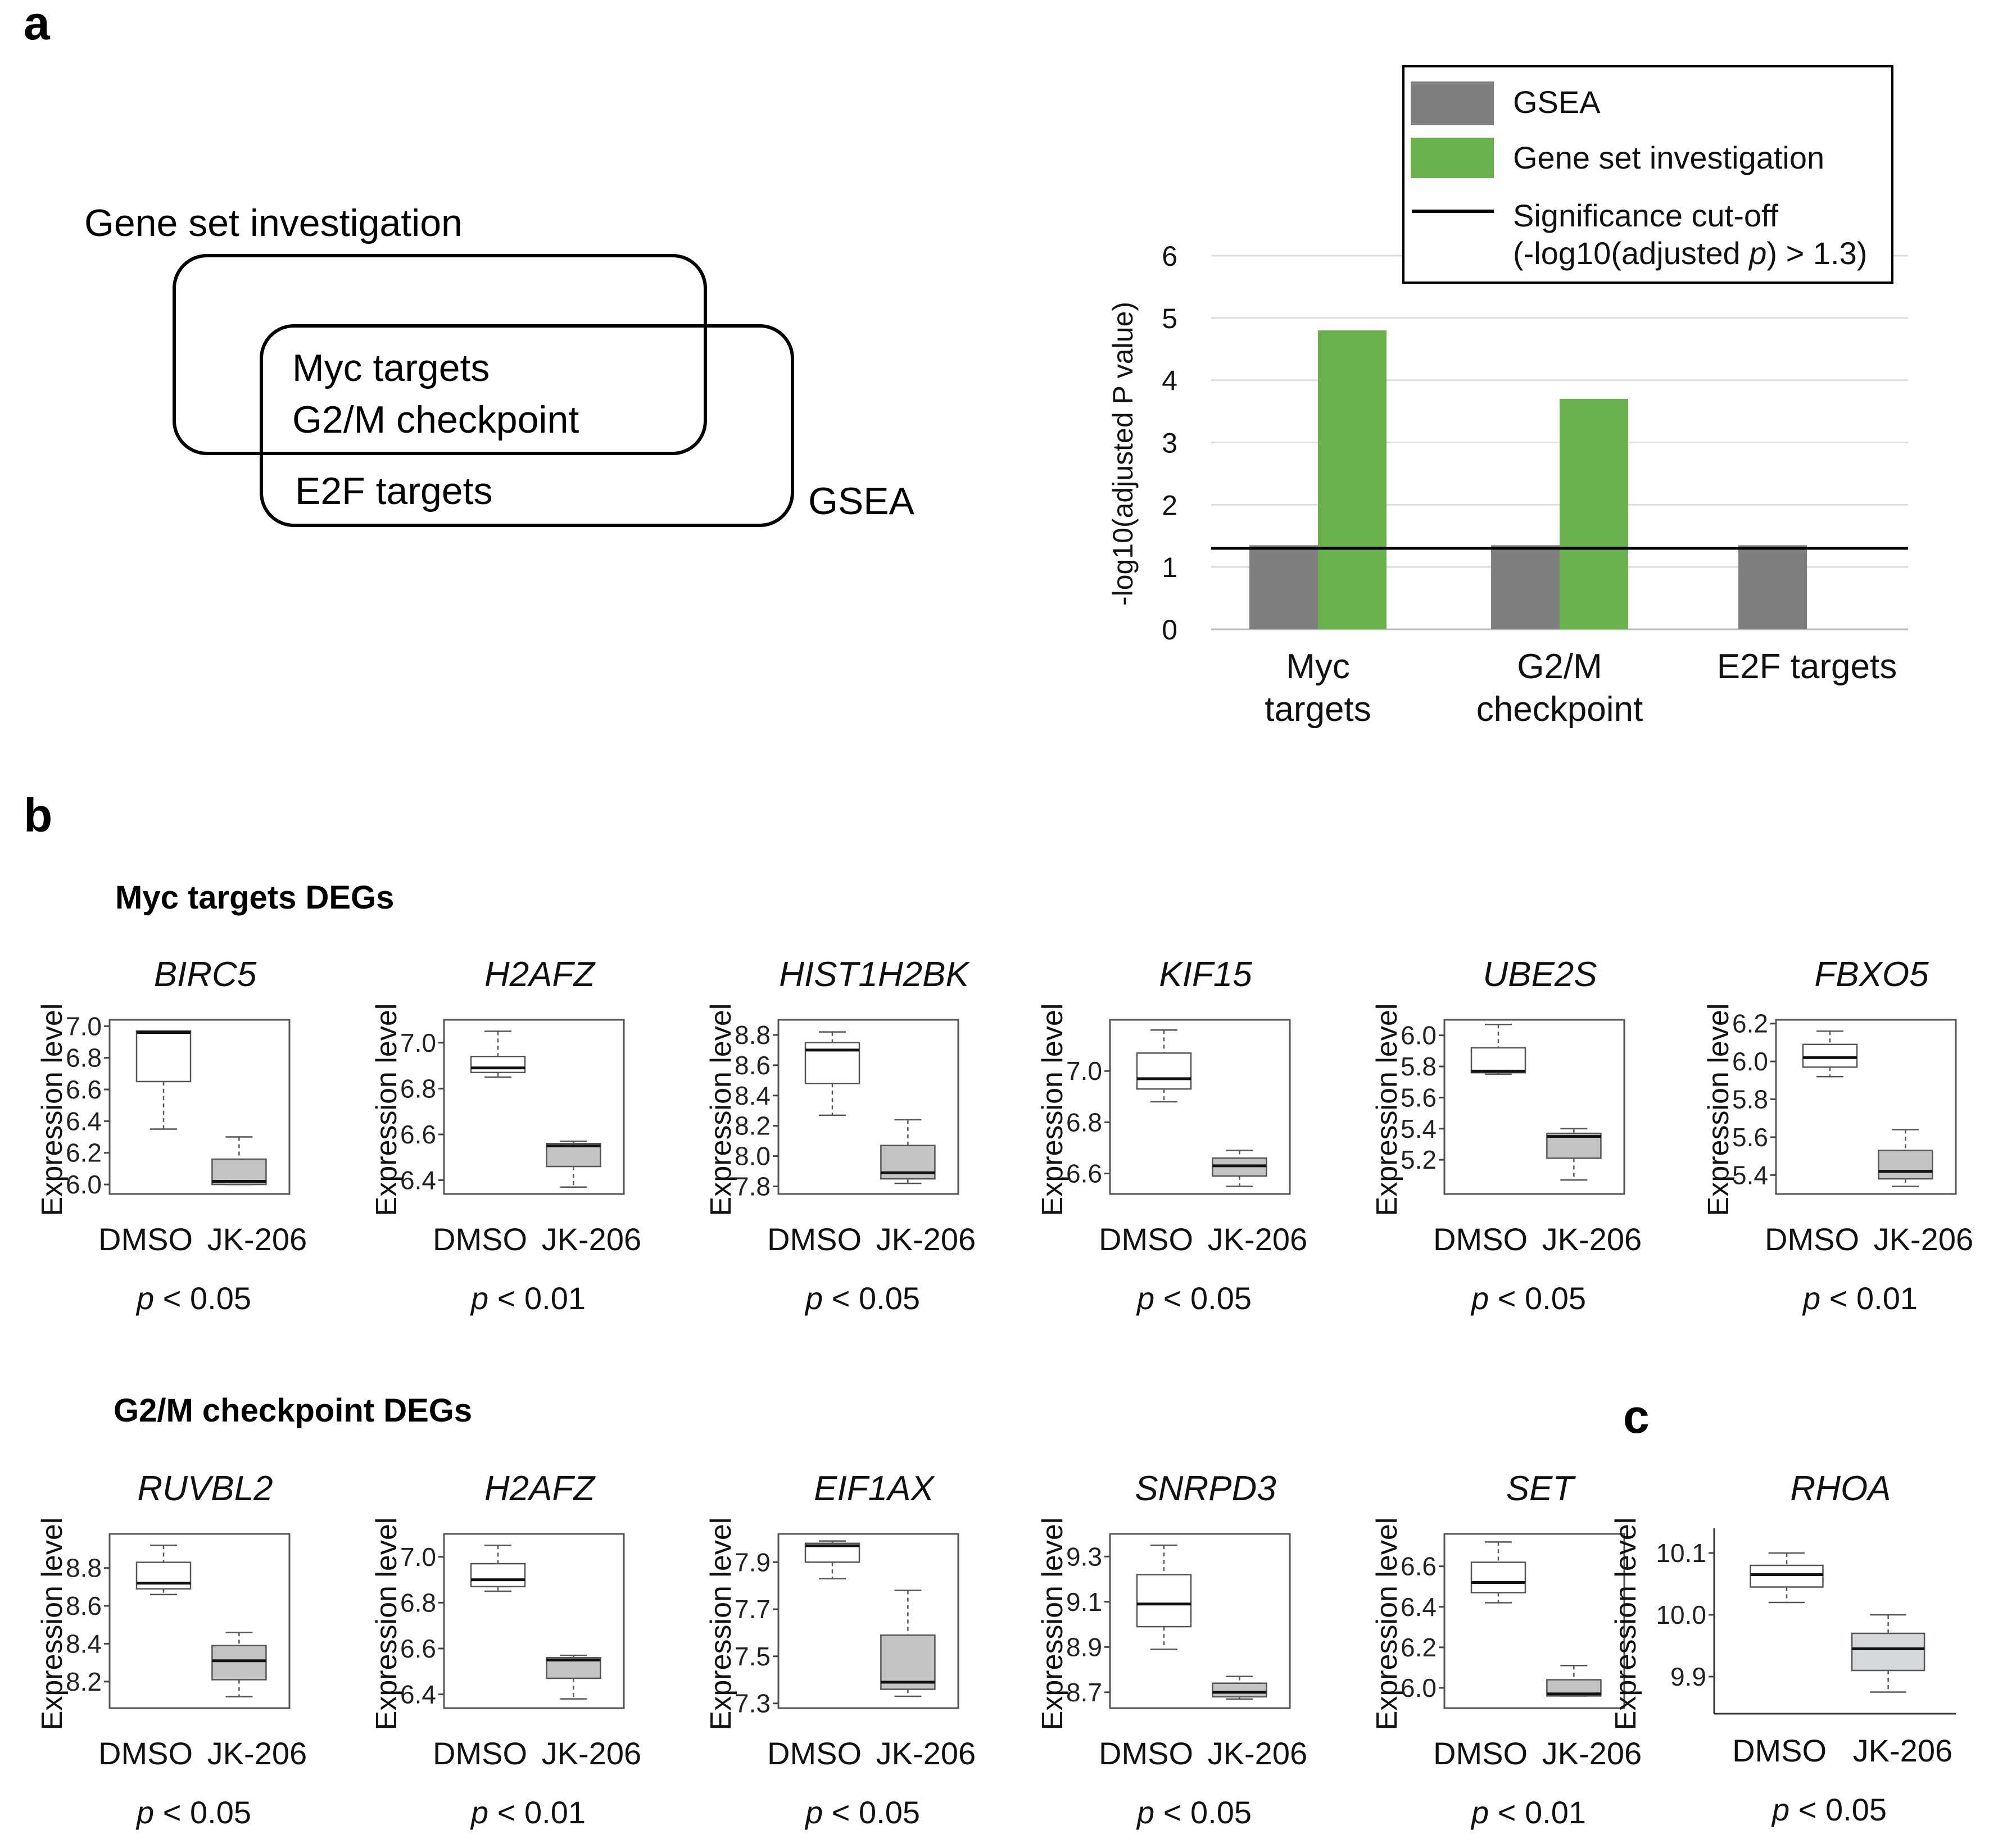 Image resolution: width=1989 pixels, height=1848 pixels. Describe the element at coordinates (37, 24) in the screenshot. I see `panel-label-a: a` at that location.